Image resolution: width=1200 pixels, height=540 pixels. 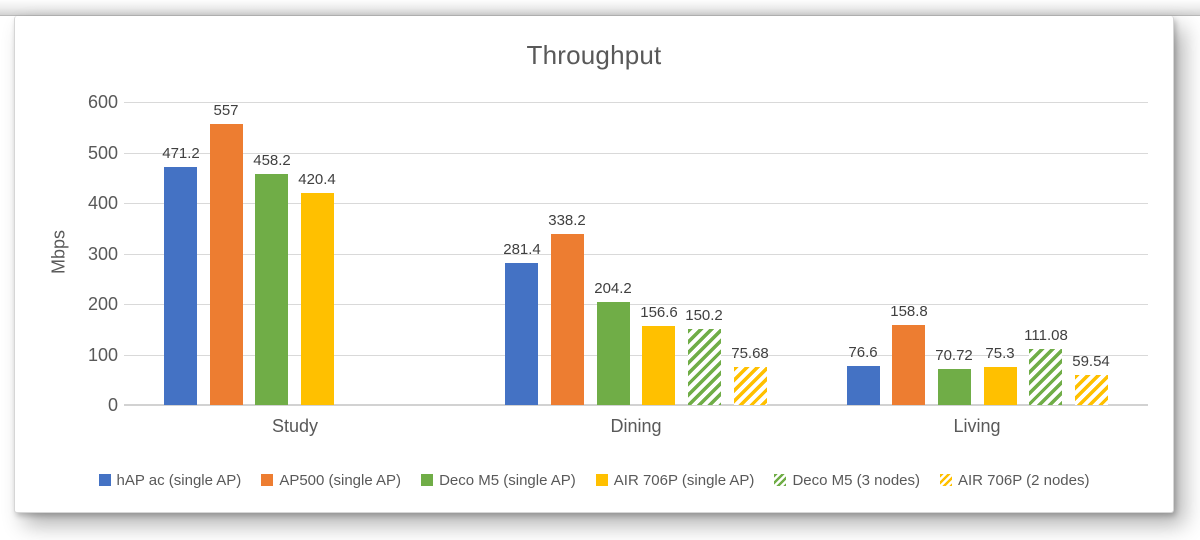 I want to click on bar-value-label-deco-m5-single-ap-dining: 204.2, so click(x=613, y=288).